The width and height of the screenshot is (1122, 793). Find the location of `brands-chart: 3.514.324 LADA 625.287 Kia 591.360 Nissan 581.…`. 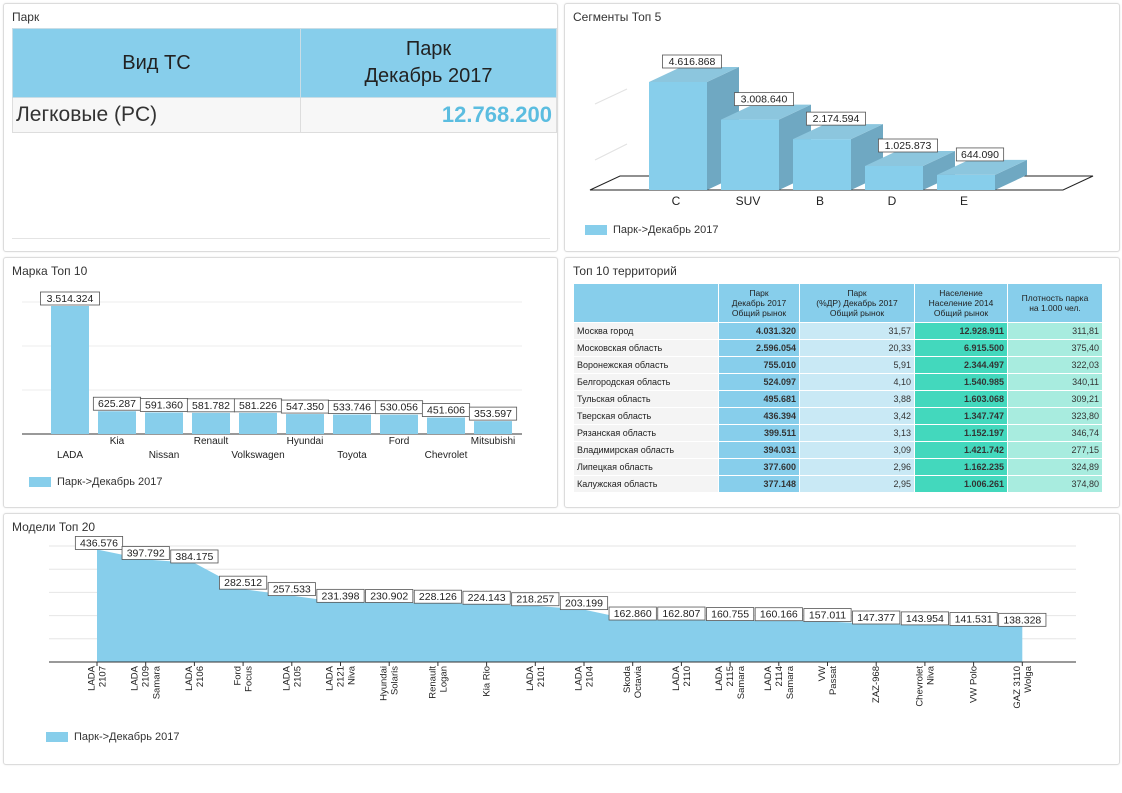

brands-chart: 3.514.324 LADA 625.287 Kia 591.360 Nissan 581.… is located at coordinates (272, 376).